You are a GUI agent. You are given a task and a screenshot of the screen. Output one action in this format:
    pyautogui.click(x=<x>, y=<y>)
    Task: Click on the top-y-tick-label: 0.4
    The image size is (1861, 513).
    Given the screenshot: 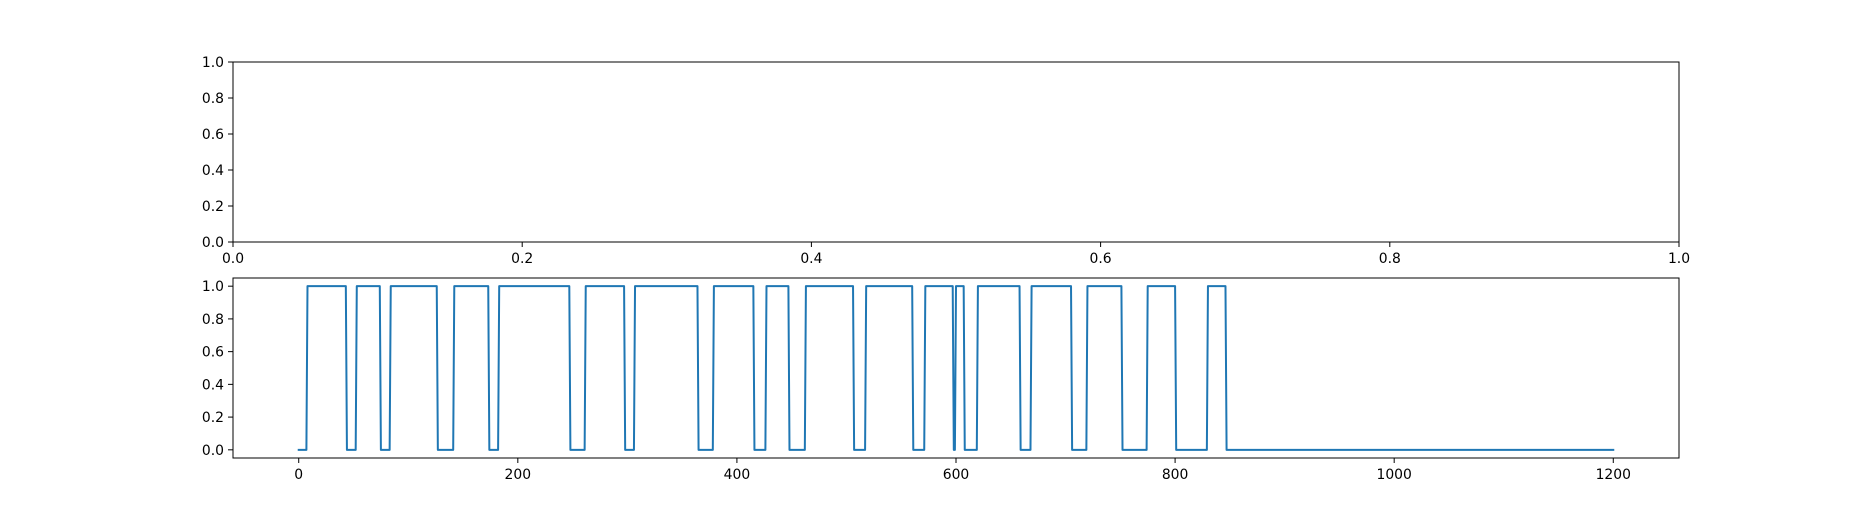 What is the action you would take?
    pyautogui.click(x=213, y=171)
    